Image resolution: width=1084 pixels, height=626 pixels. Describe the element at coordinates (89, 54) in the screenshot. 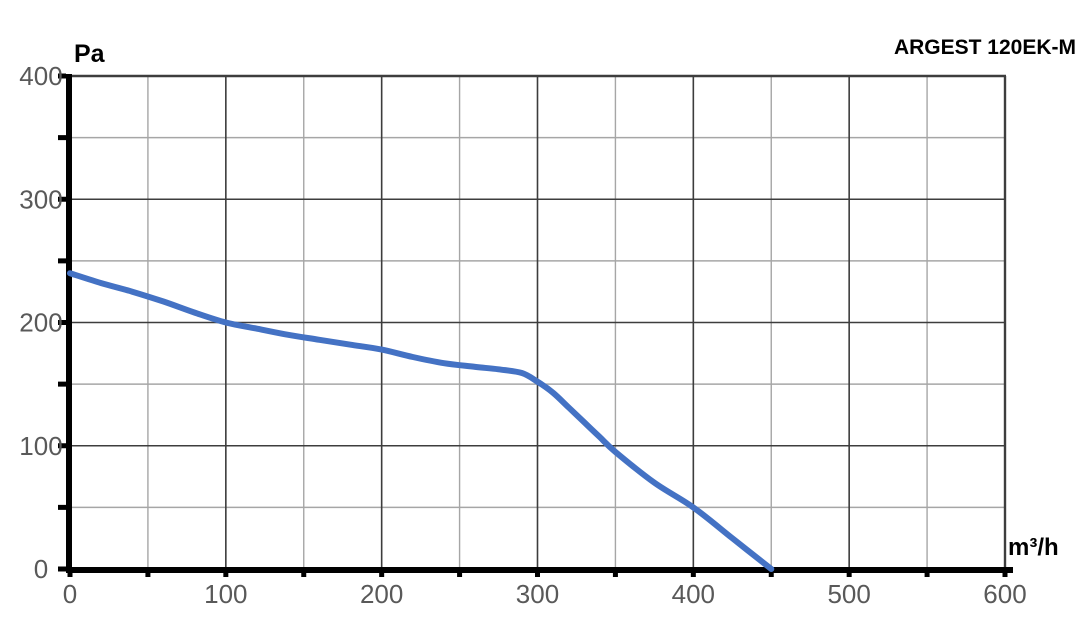

I see `pressure-axis-label: Pa` at that location.